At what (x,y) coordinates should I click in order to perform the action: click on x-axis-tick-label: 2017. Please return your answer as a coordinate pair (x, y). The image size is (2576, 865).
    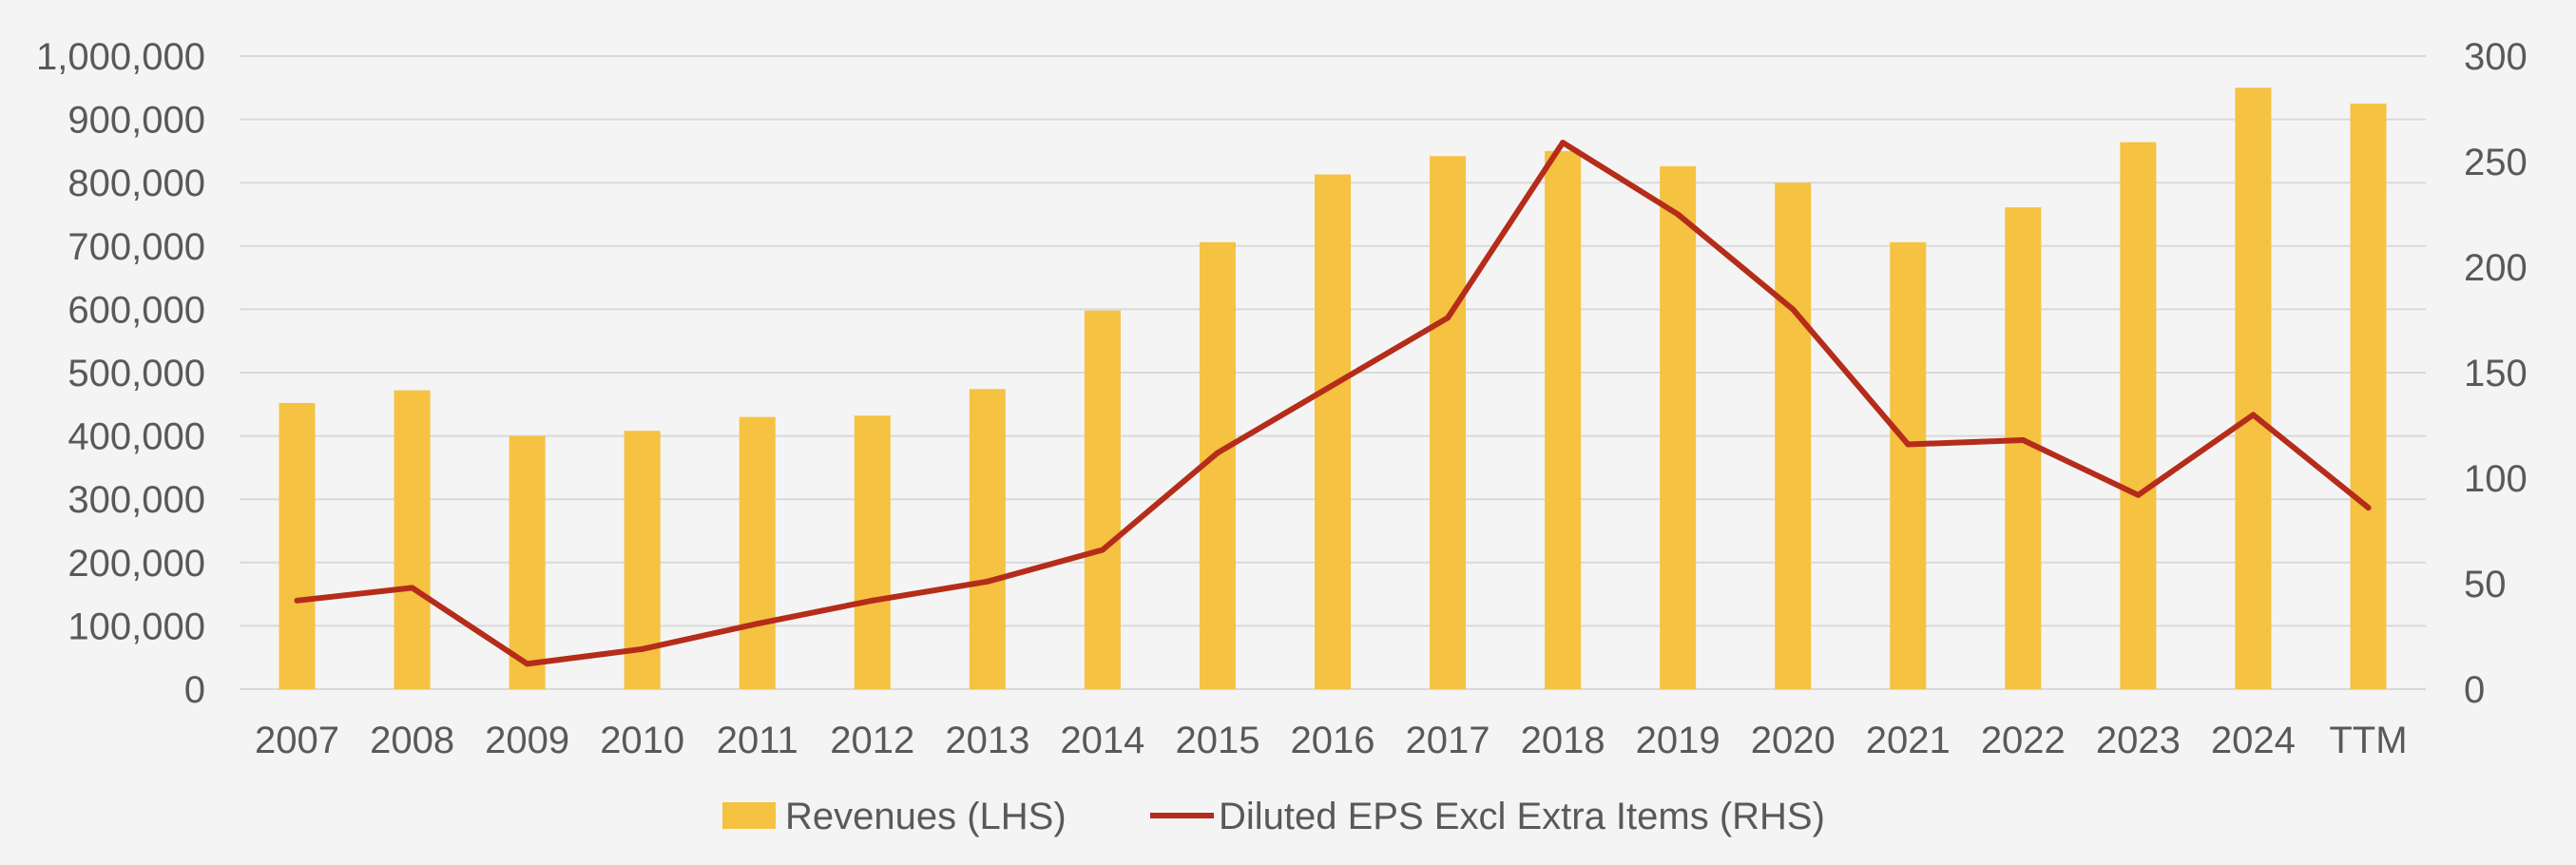
    Looking at the image, I should click on (1448, 740).